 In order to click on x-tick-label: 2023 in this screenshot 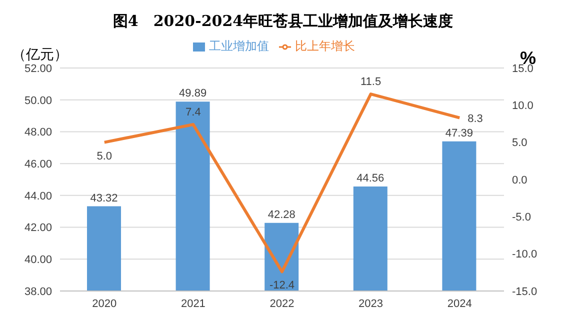, I will do `click(371, 304)`.